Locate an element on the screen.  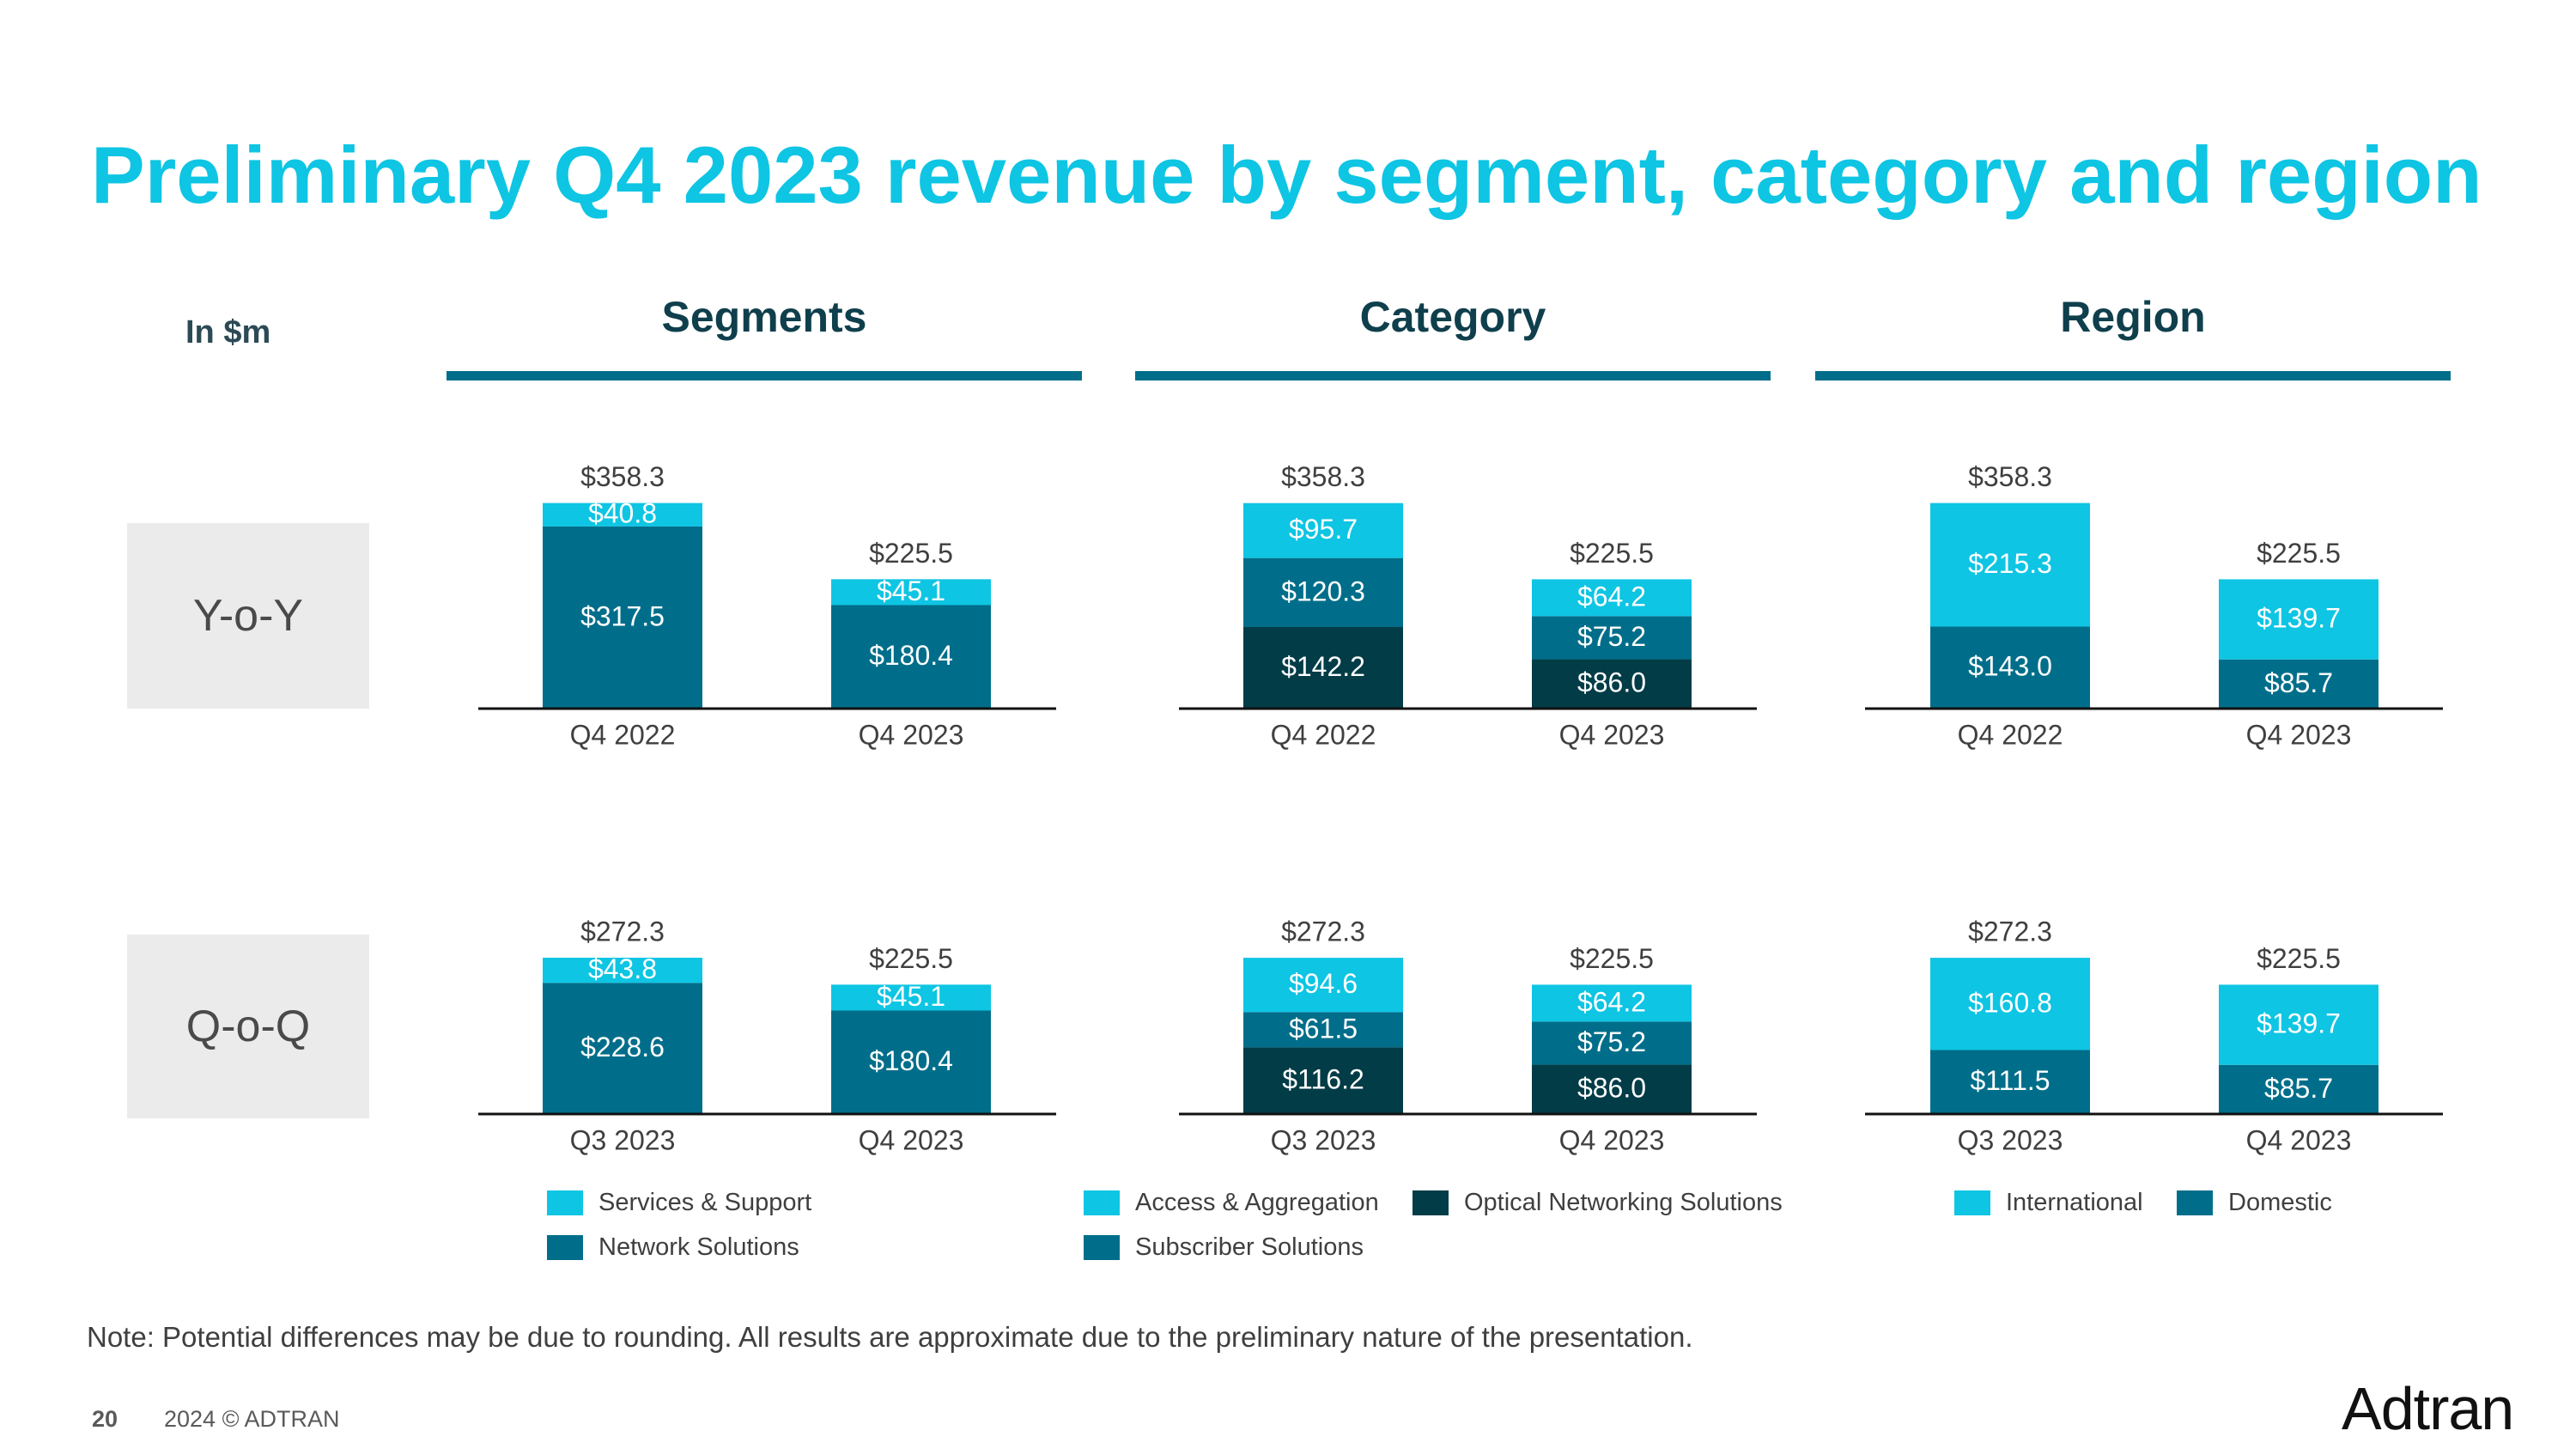
adtran-logo: Adtran is located at coordinates (2428, 1408).